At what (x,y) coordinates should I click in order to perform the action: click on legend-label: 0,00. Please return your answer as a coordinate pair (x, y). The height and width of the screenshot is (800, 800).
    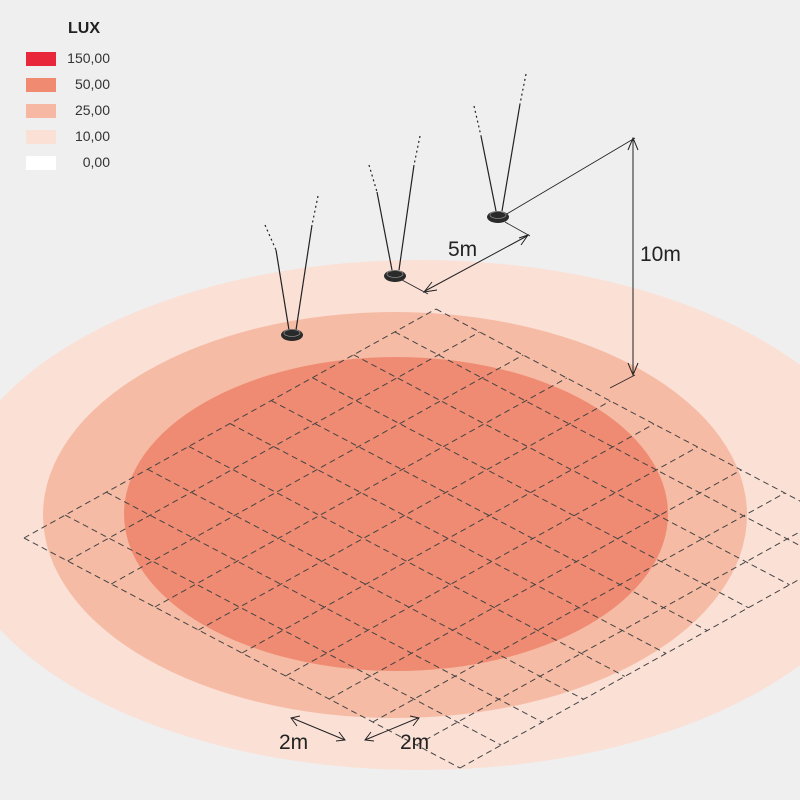
    Looking at the image, I should click on (96, 162).